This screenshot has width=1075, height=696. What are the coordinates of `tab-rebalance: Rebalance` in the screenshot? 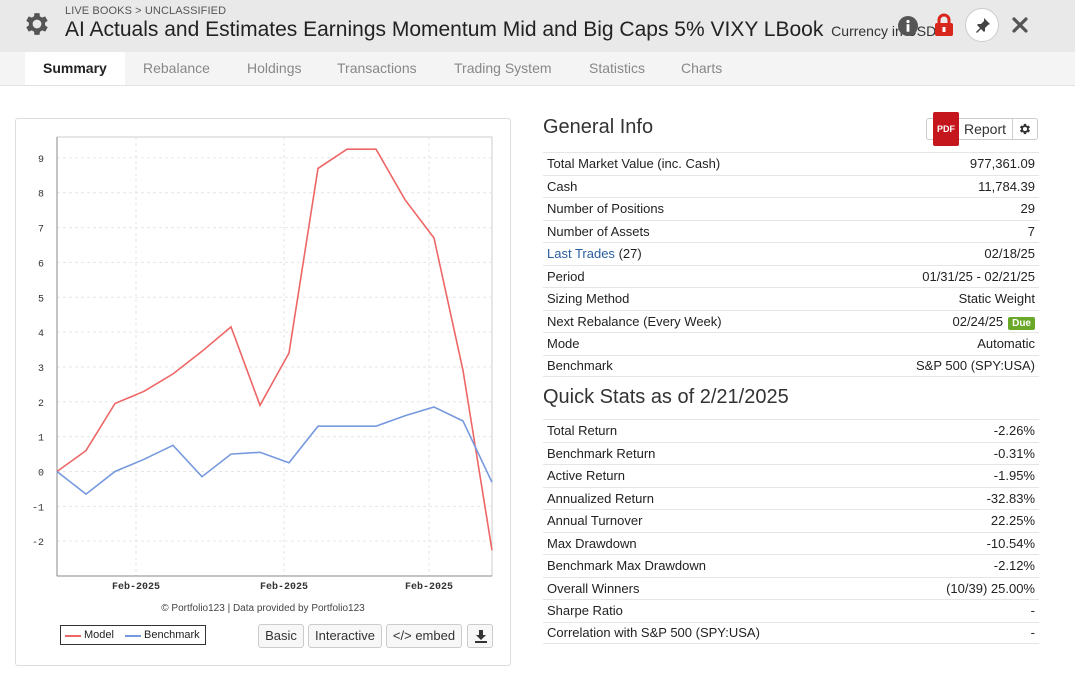 It's located at (176, 68).